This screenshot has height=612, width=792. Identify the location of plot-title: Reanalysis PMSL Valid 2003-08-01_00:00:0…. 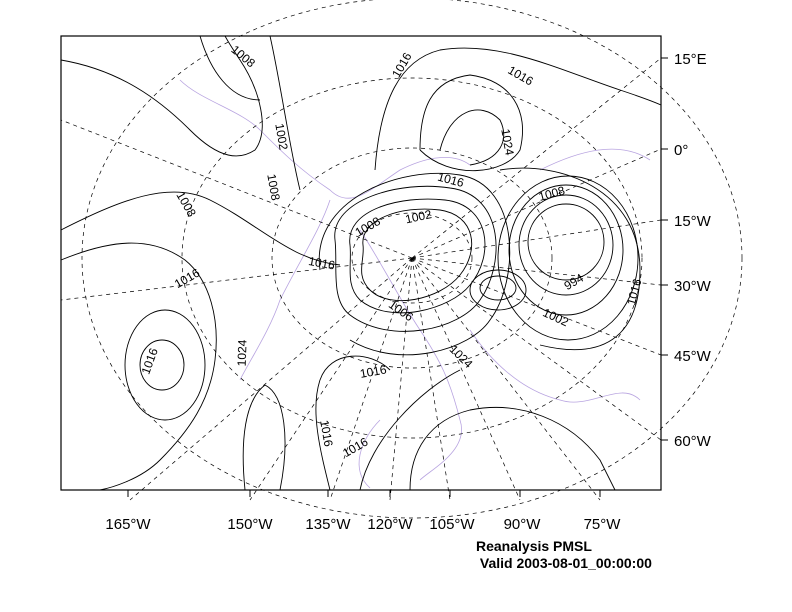
(564, 555).